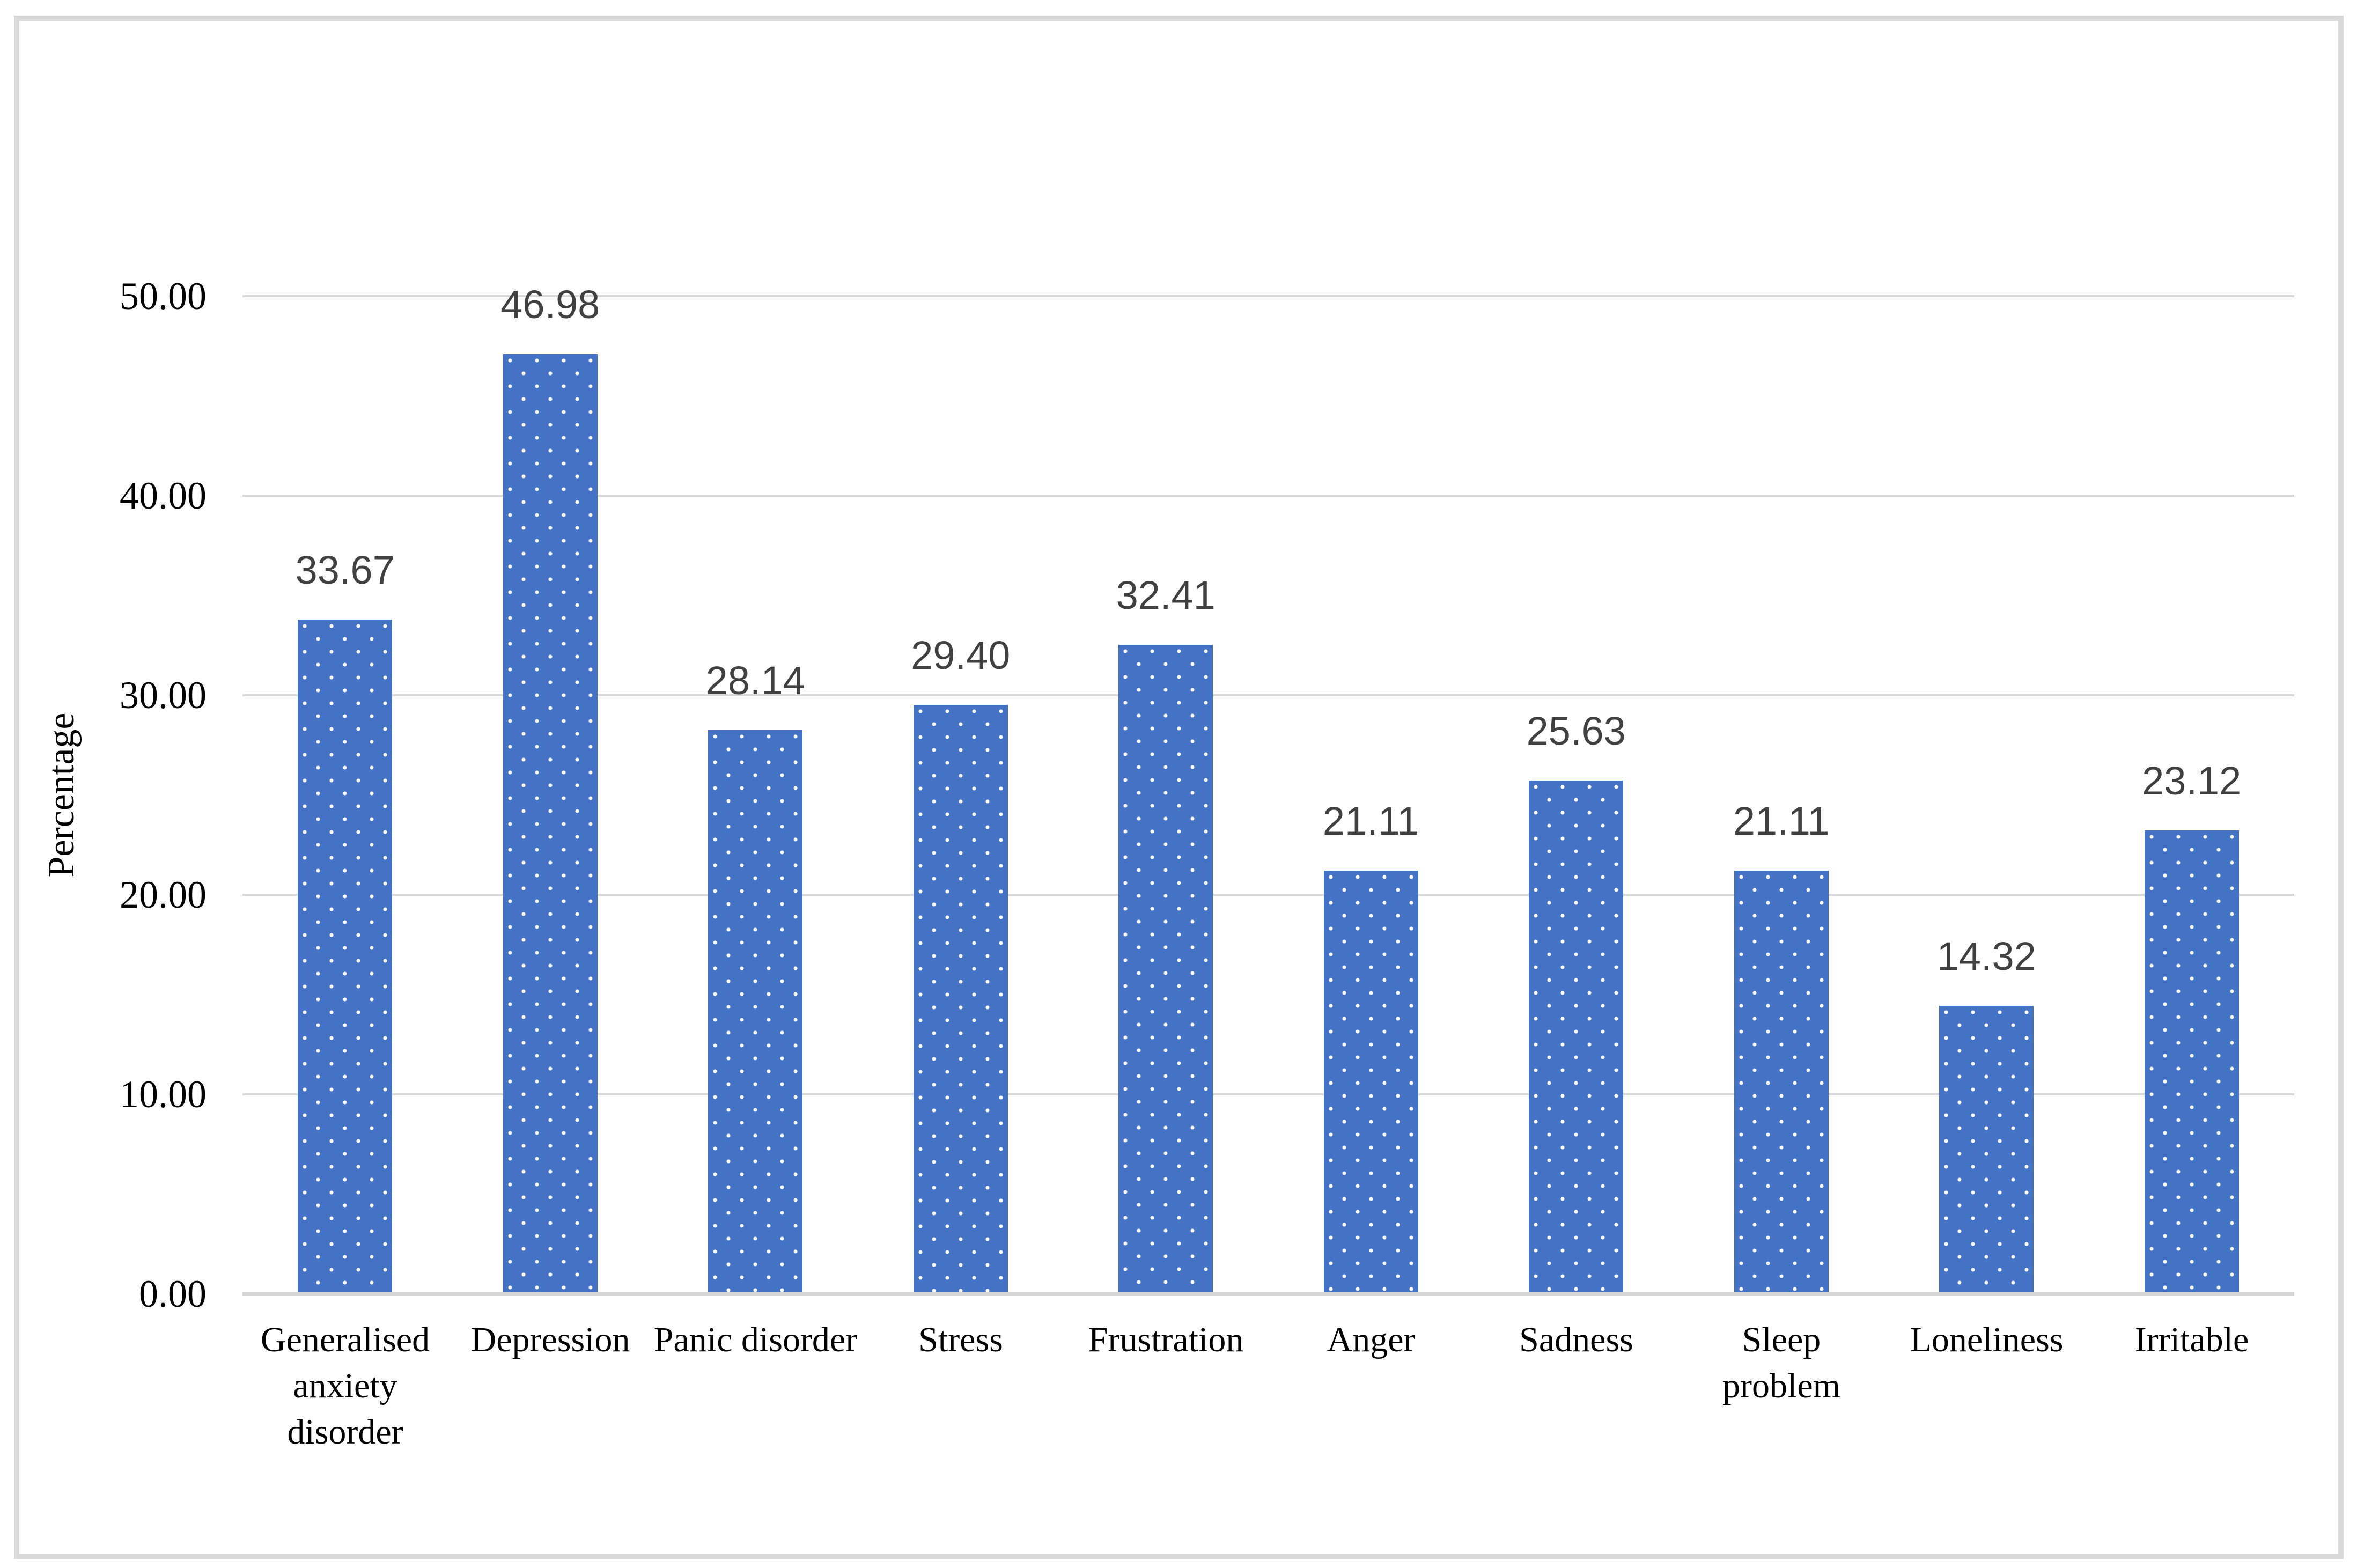 This screenshot has height=1568, width=2357. What do you see at coordinates (2192, 781) in the screenshot?
I see `value-label: 23.12` at bounding box center [2192, 781].